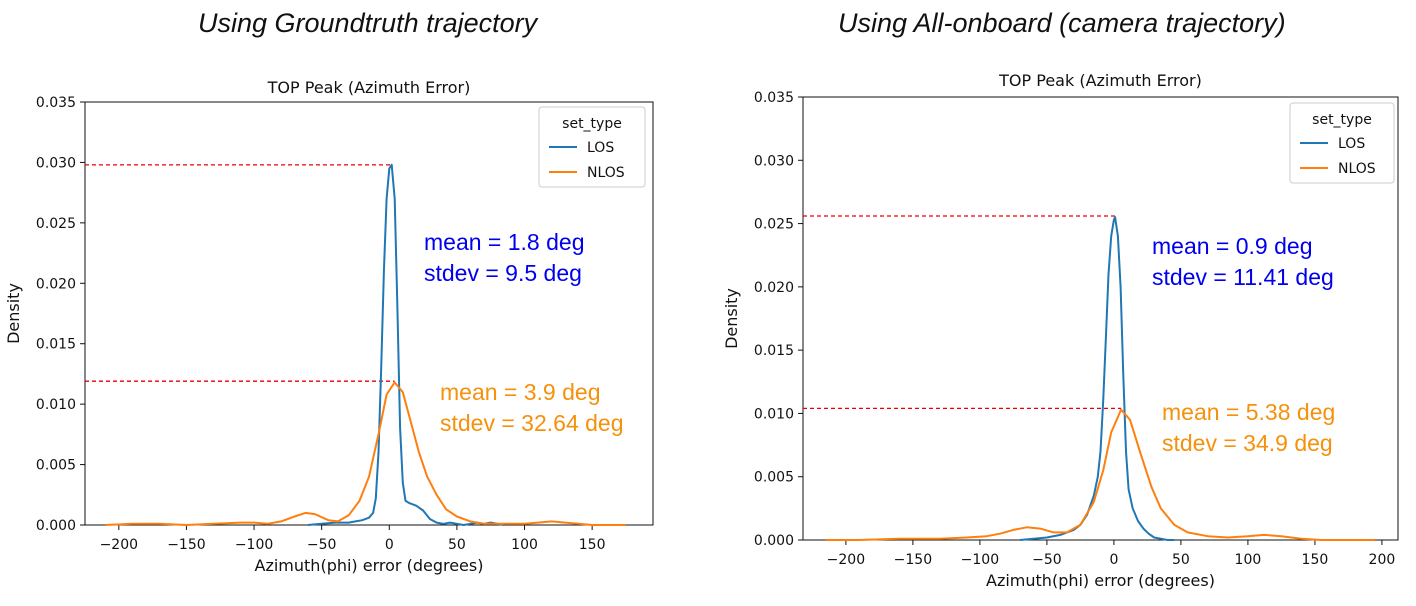 This screenshot has height=606, width=1416. I want to click on chart1-ytick-label: 0.035, so click(56, 103).